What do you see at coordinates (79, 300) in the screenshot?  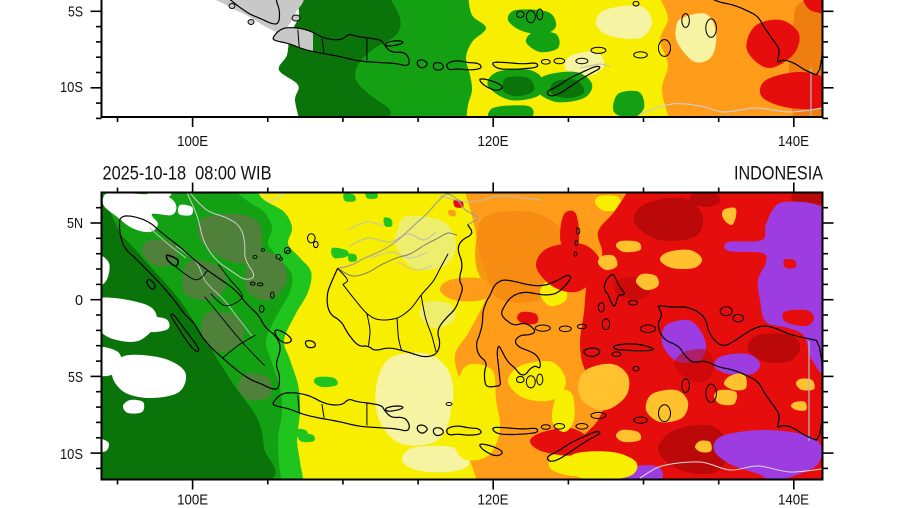 I see `svg-text: 0` at bounding box center [79, 300].